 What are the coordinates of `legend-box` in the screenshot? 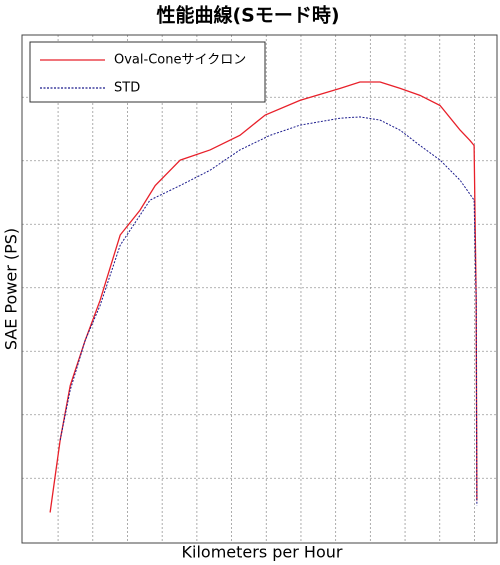 It's located at (147, 72).